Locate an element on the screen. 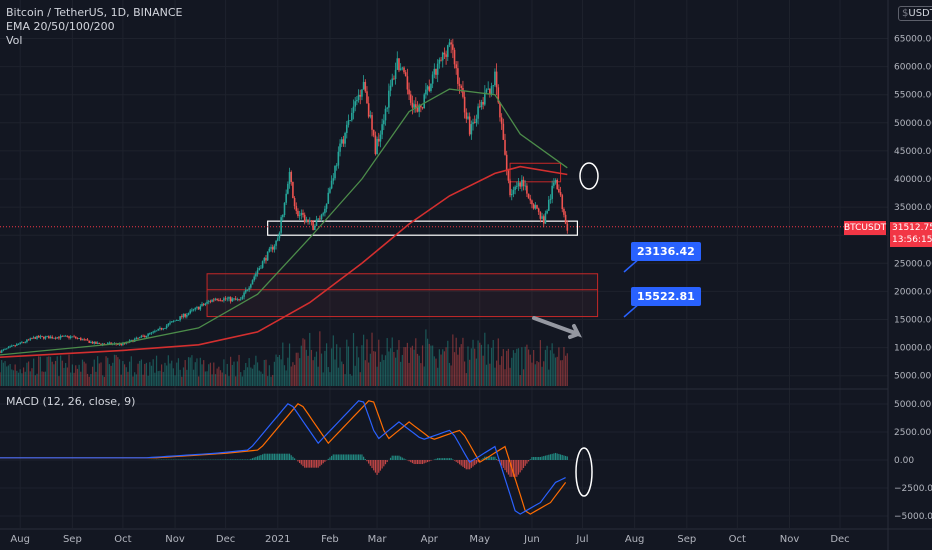 This screenshot has height=550, width=932. y-tick-label: 40000.00 is located at coordinates (913, 180).